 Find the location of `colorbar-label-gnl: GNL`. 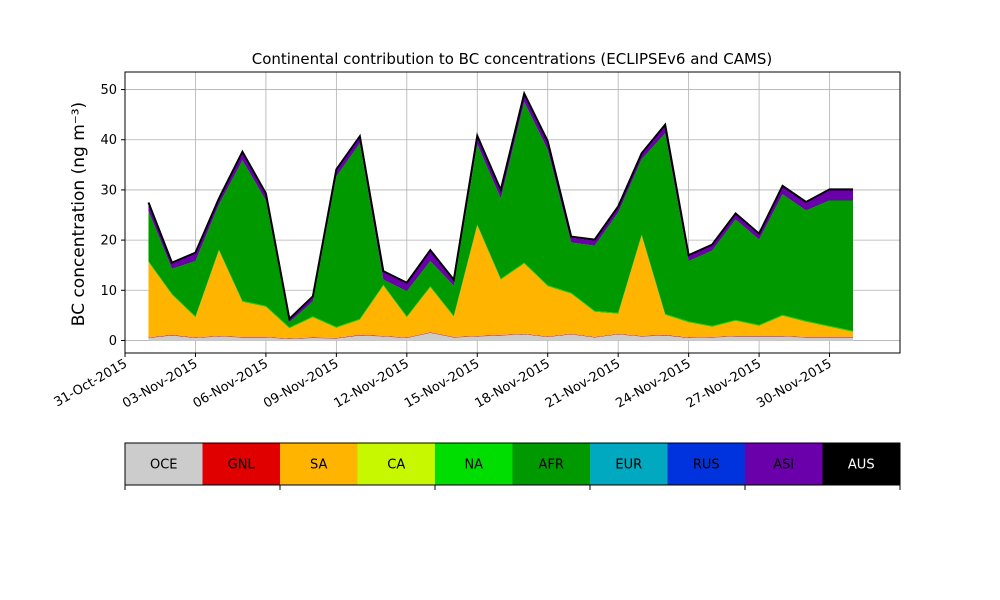

colorbar-label-gnl: GNL is located at coordinates (242, 465).